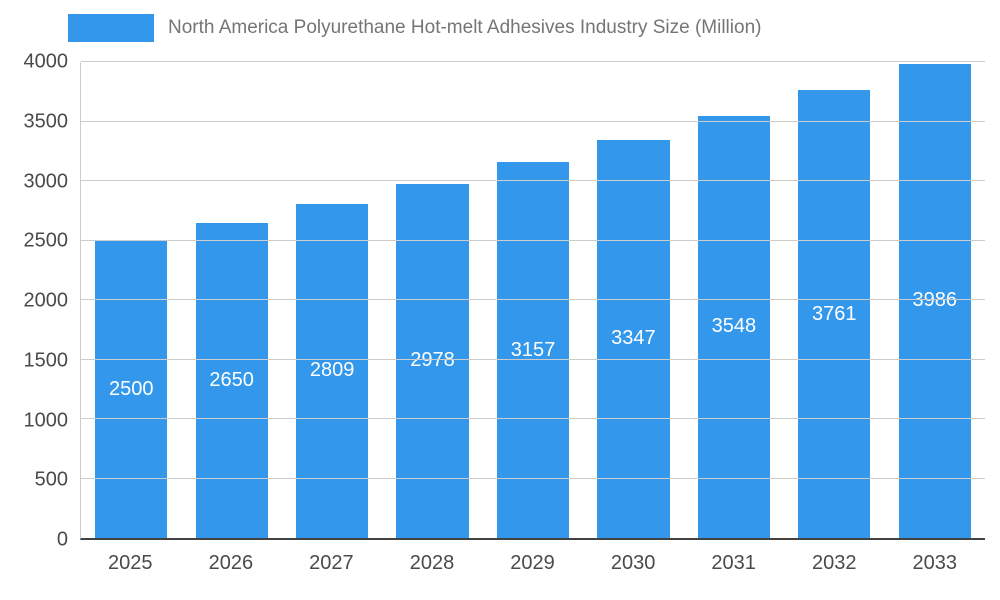 Image resolution: width=1000 pixels, height=600 pixels. I want to click on bar: 3157, so click(533, 350).